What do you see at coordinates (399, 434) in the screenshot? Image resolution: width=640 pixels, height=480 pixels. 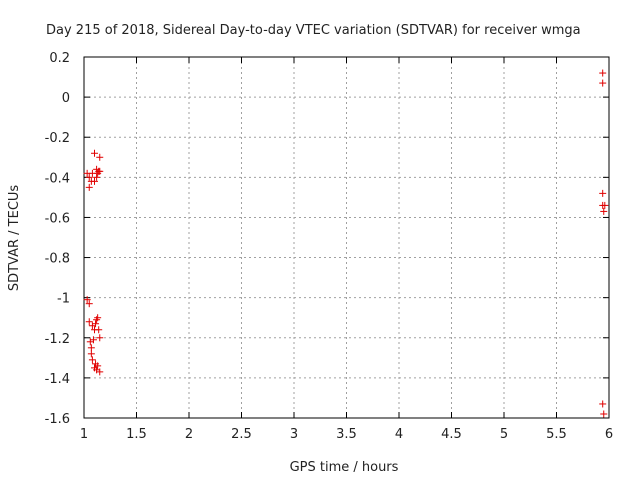 I see `x-tick-label: 4` at bounding box center [399, 434].